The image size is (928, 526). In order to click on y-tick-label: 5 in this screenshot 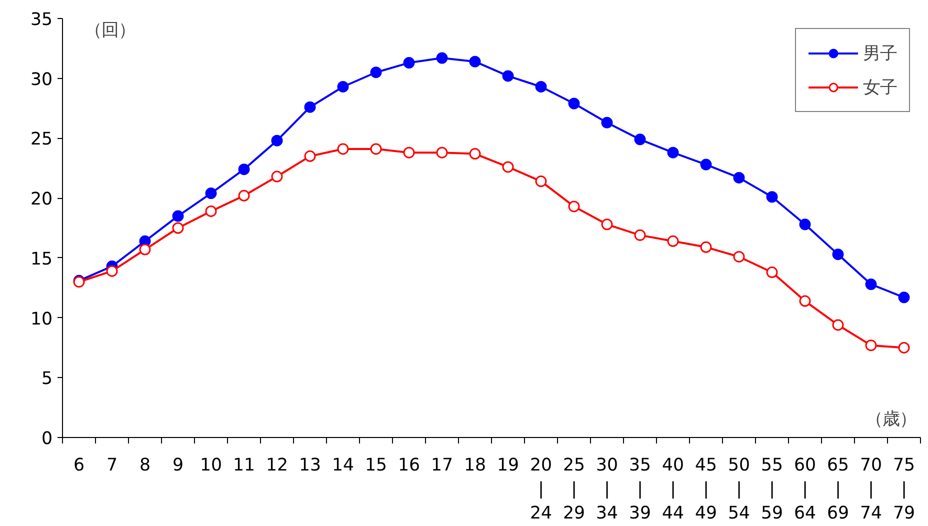, I will do `click(47, 379)`.